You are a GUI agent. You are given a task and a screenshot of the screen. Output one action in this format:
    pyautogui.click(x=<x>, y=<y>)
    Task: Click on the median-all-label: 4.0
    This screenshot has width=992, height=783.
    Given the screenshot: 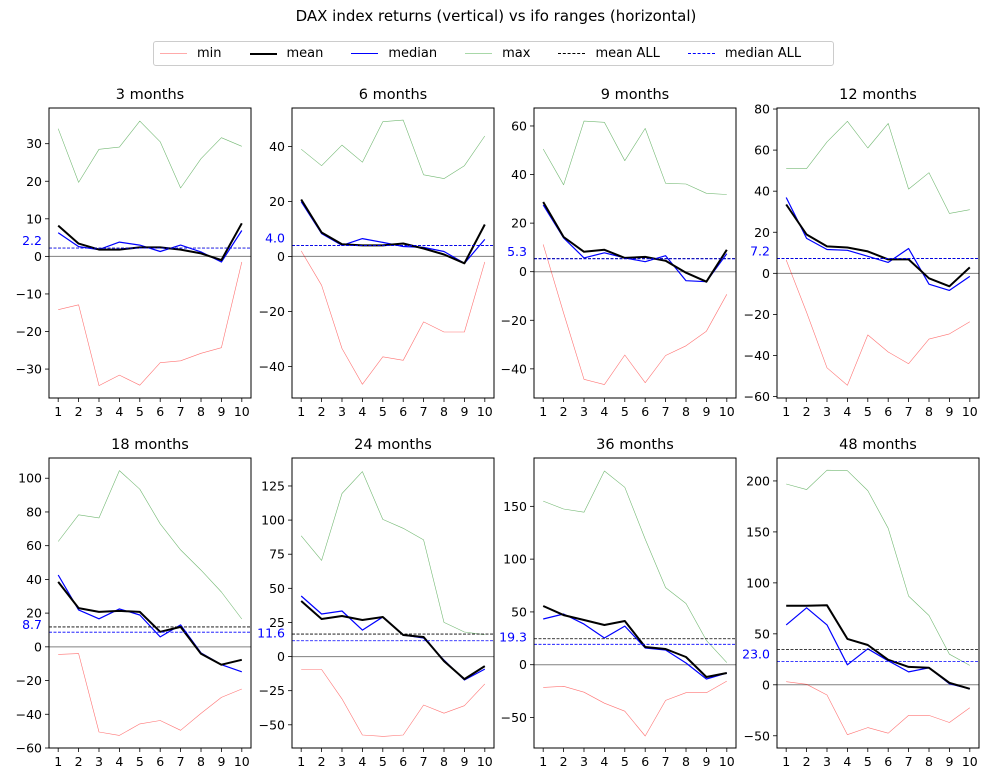 What is the action you would take?
    pyautogui.click(x=275, y=237)
    